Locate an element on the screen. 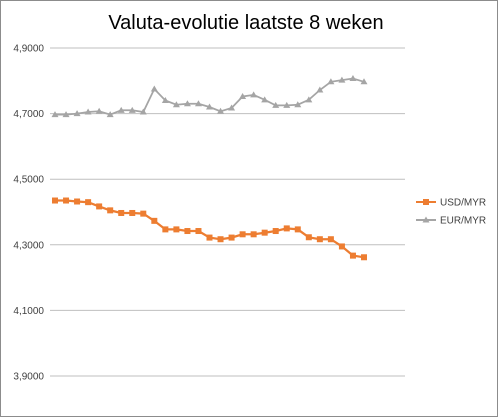 The height and width of the screenshot is (419, 500). legend-entry: USD/MYR is located at coordinates (451, 203).